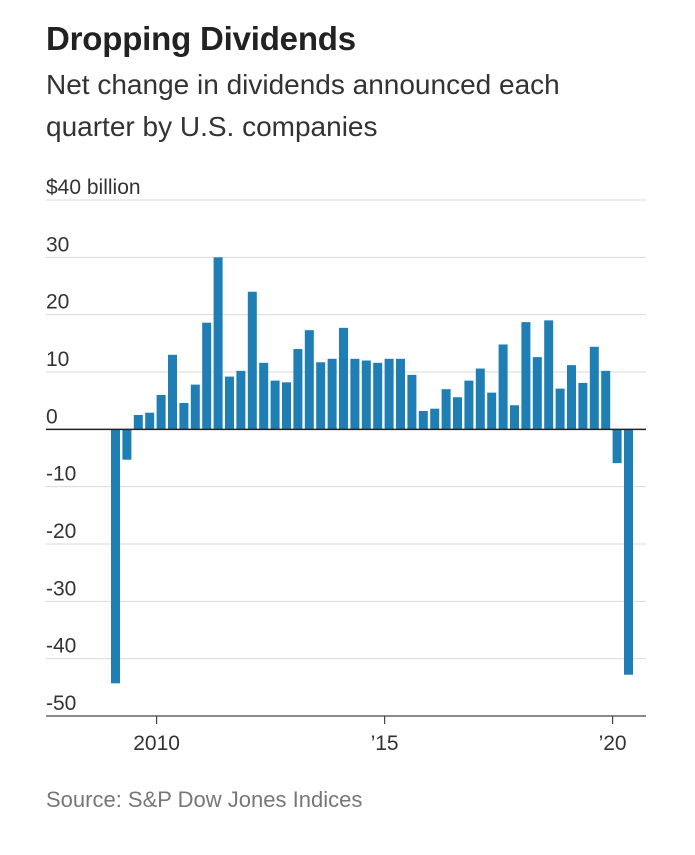  What do you see at coordinates (204, 799) in the screenshot?
I see `source-note: Source: S&P Dow Jones Indices` at bounding box center [204, 799].